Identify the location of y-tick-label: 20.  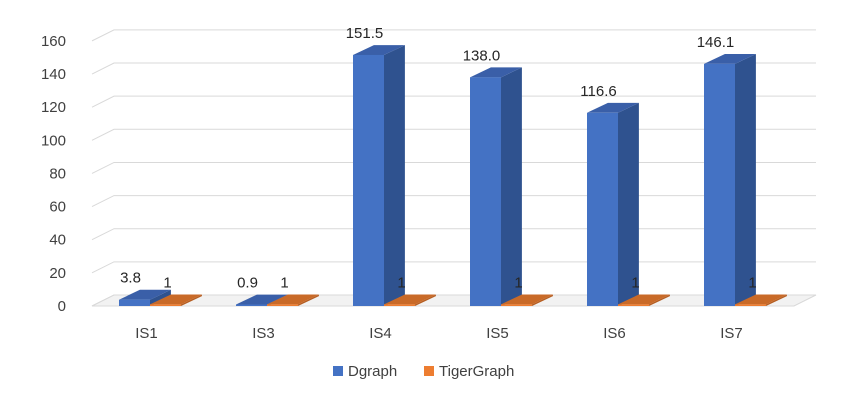
(57, 273).